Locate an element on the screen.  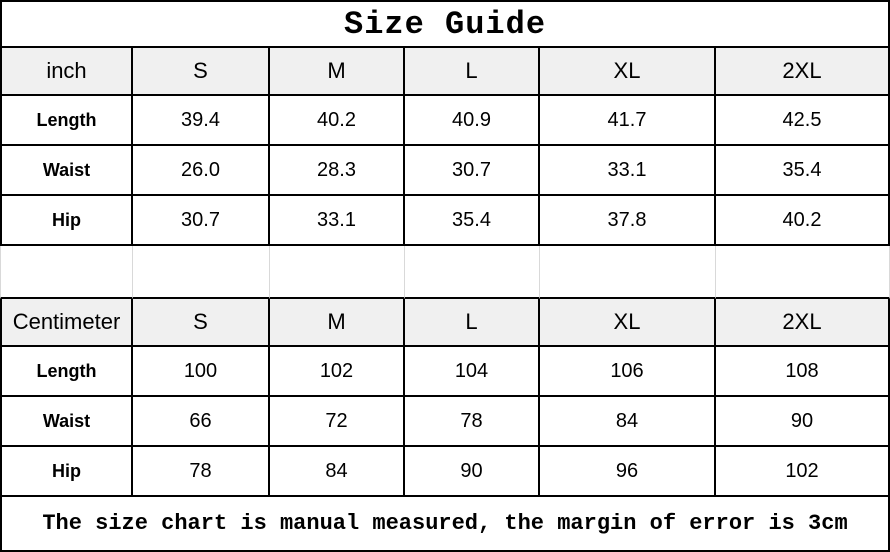
page-title: Size Guide is located at coordinates (445, 24).